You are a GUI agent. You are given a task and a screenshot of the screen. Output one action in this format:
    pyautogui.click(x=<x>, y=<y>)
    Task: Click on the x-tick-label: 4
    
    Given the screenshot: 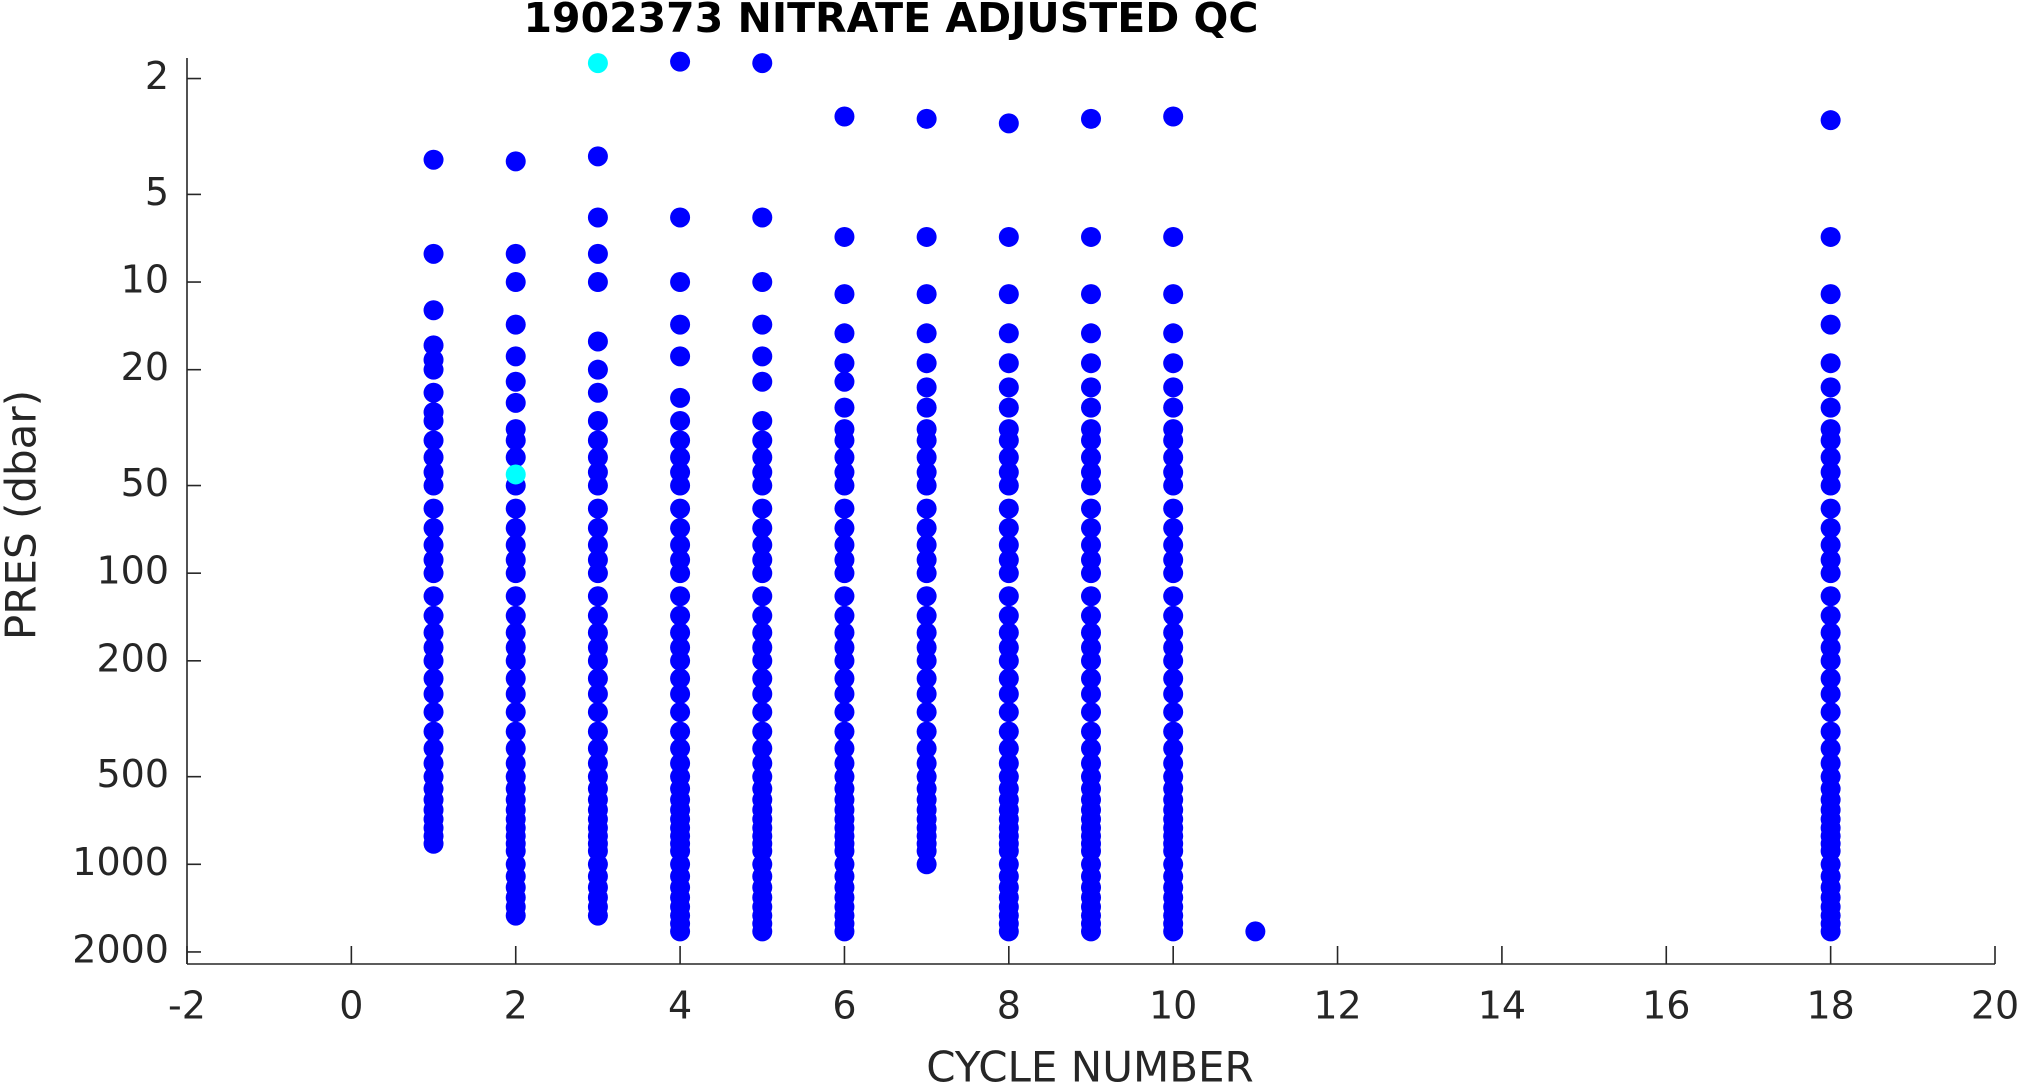 What is the action you would take?
    pyautogui.click(x=680, y=1006)
    